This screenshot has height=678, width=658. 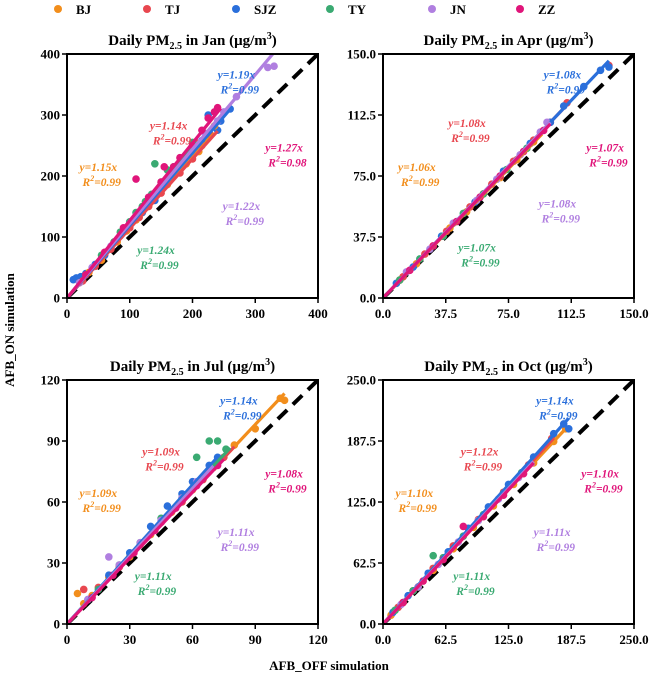 What do you see at coordinates (53, 563) in the screenshot?
I see `y-tick-label: 30` at bounding box center [53, 563].